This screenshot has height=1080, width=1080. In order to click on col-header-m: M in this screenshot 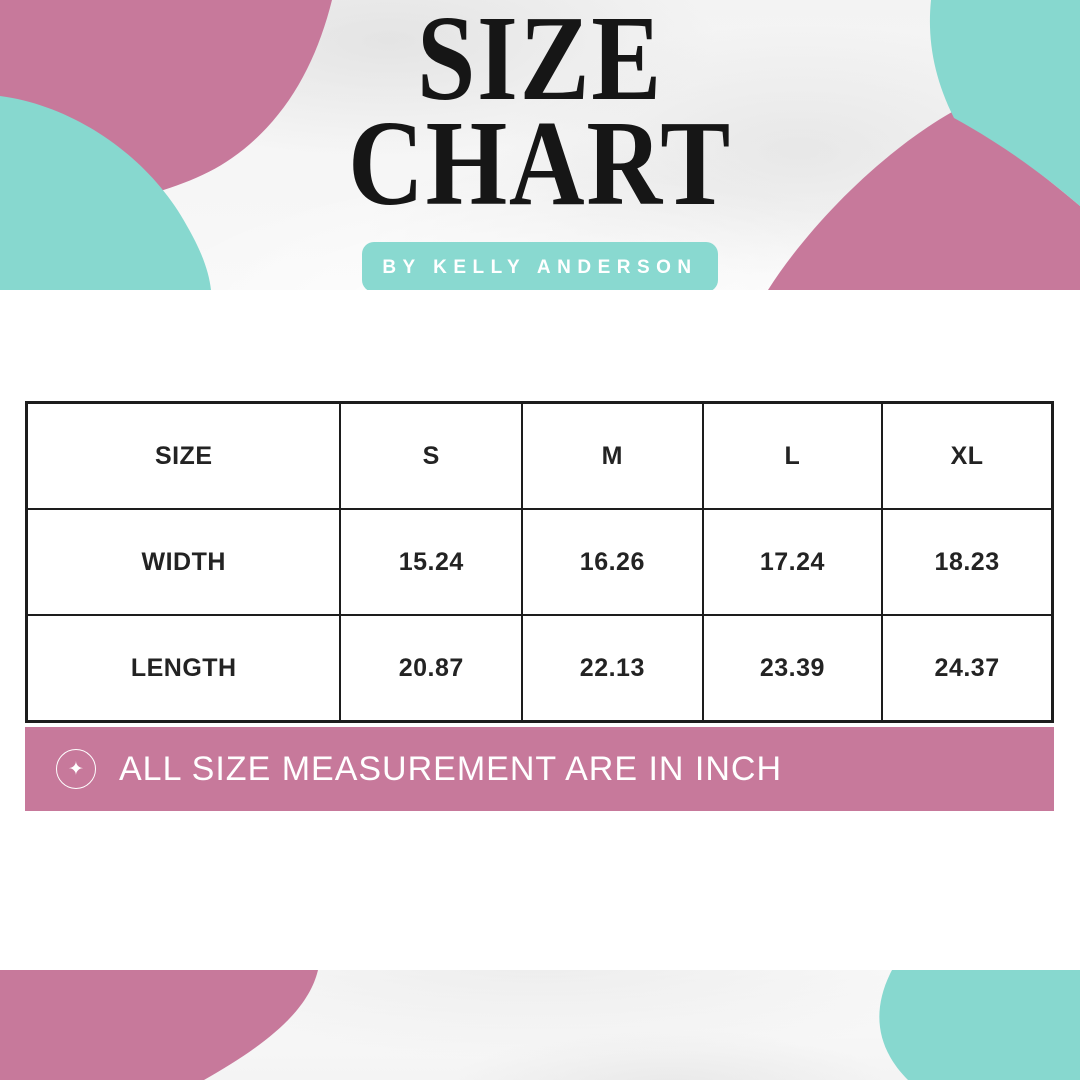, I will do `click(612, 455)`.